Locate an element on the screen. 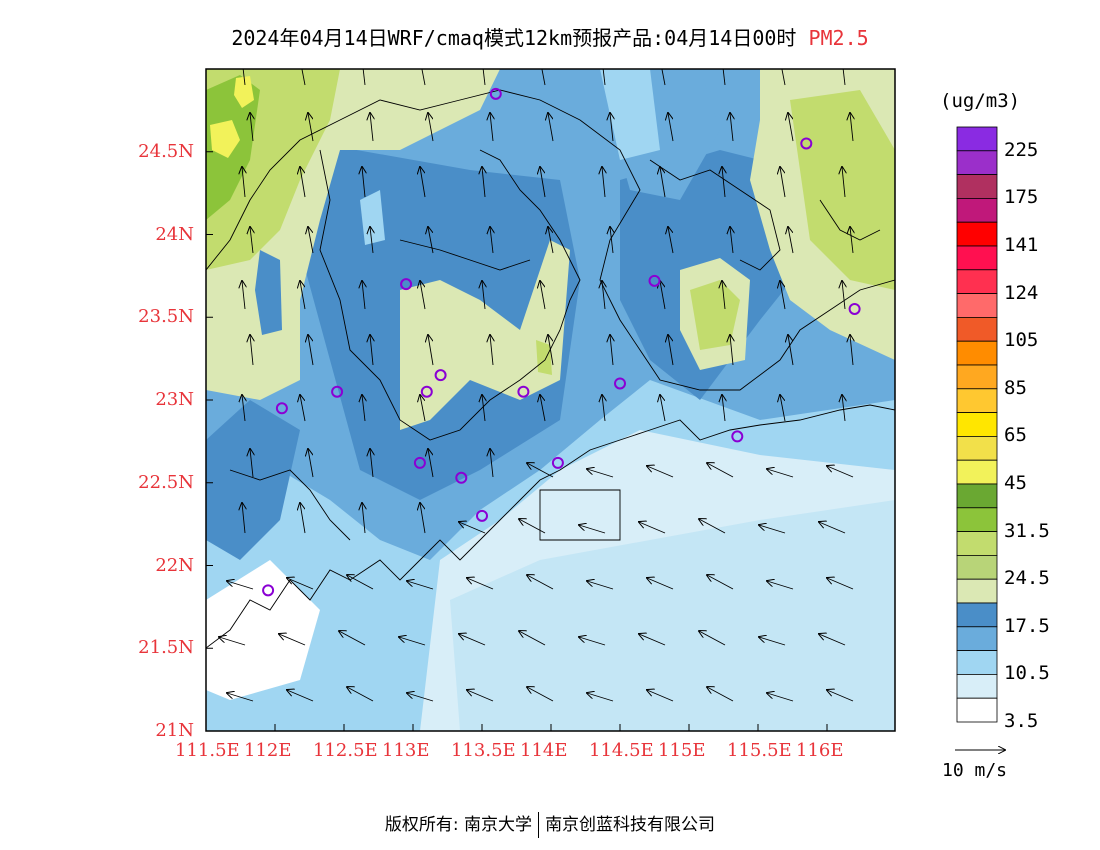 This screenshot has width=1100, height=850. lat-tick-label: 22.5N is located at coordinates (166, 482).